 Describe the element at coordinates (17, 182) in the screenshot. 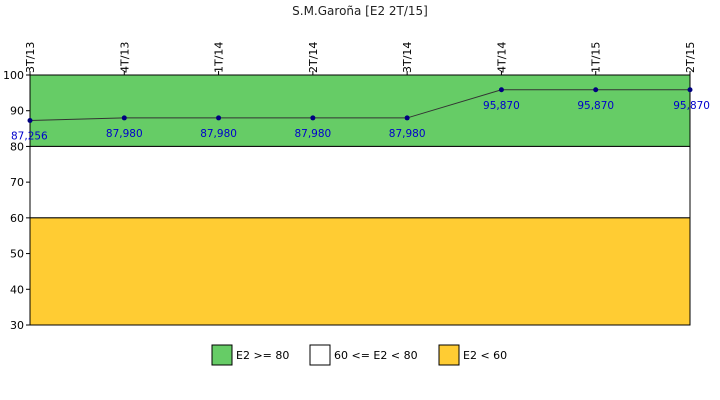

I see `y-tick-label-70: 70` at that location.